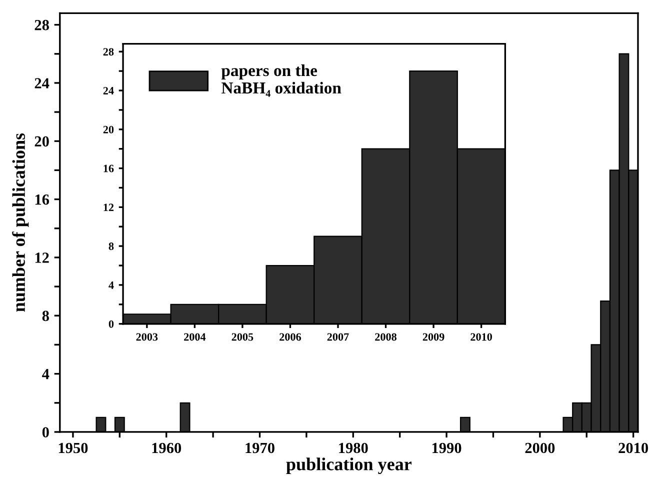 Image resolution: width=651 pixels, height=487 pixels. I want to click on x-tick-label: 1980, so click(353, 448).